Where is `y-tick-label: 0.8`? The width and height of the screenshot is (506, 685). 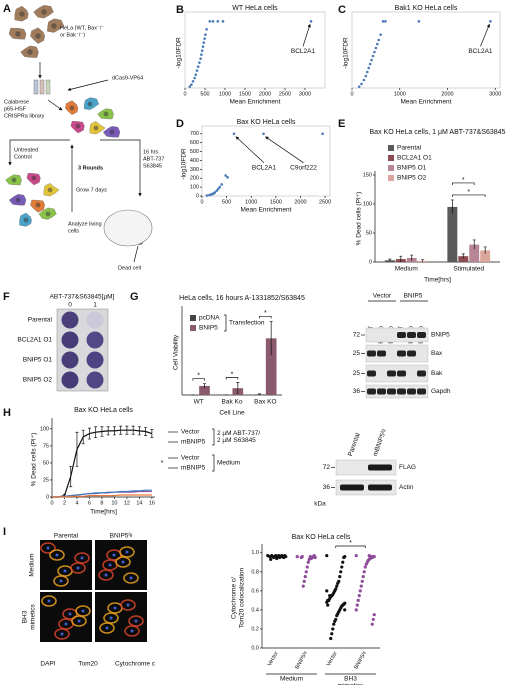 y-tick-label: 0.8 is located at coordinates (255, 572).